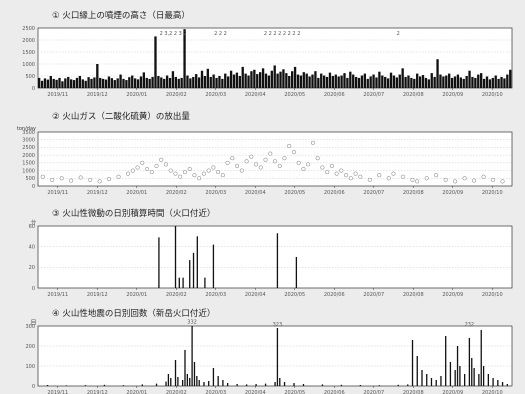  Describe the element at coordinates (30, 179) in the screenshot. I see `y-tick-label: 500` at that location.